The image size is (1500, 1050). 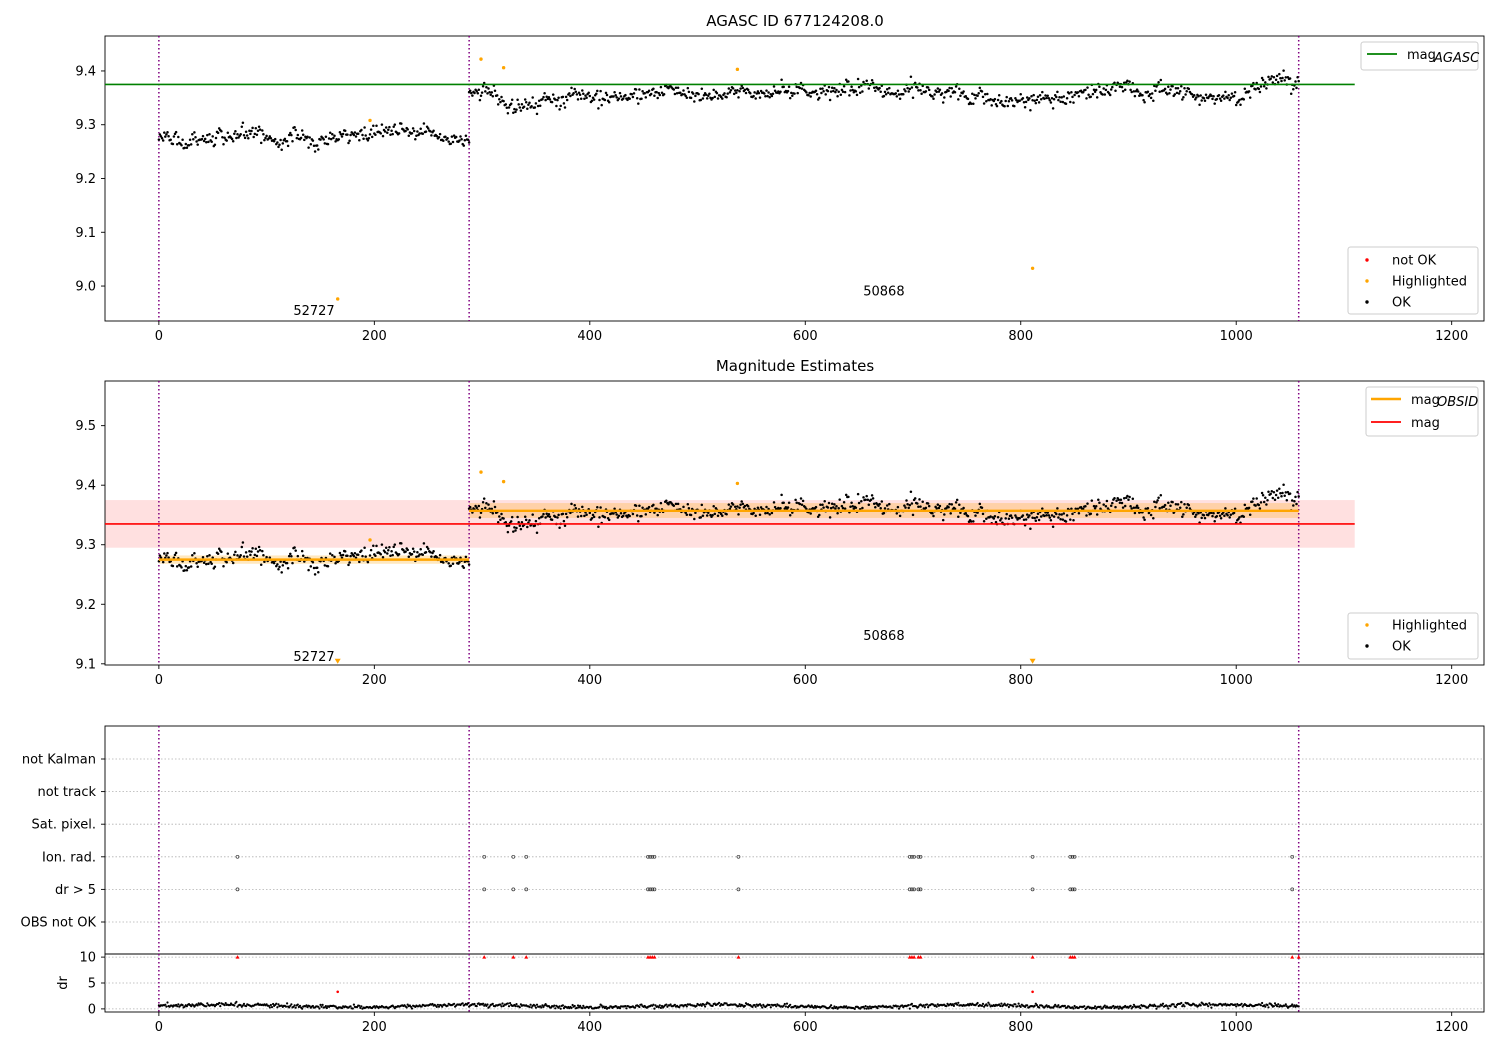 I want to click on dr-clipped-marker, so click(x=484, y=957).